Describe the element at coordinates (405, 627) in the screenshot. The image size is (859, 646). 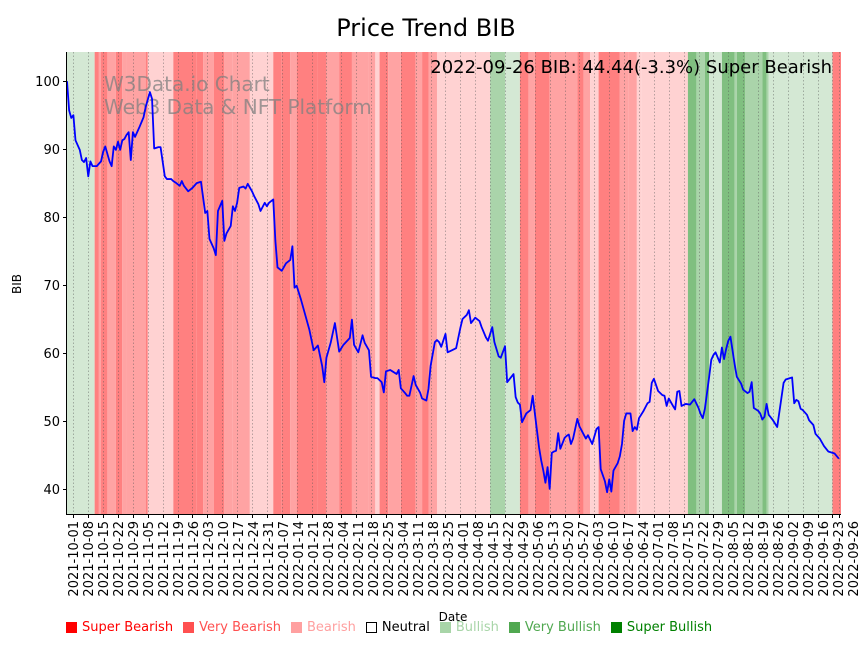
I see `legend-label: Neutral` at that location.